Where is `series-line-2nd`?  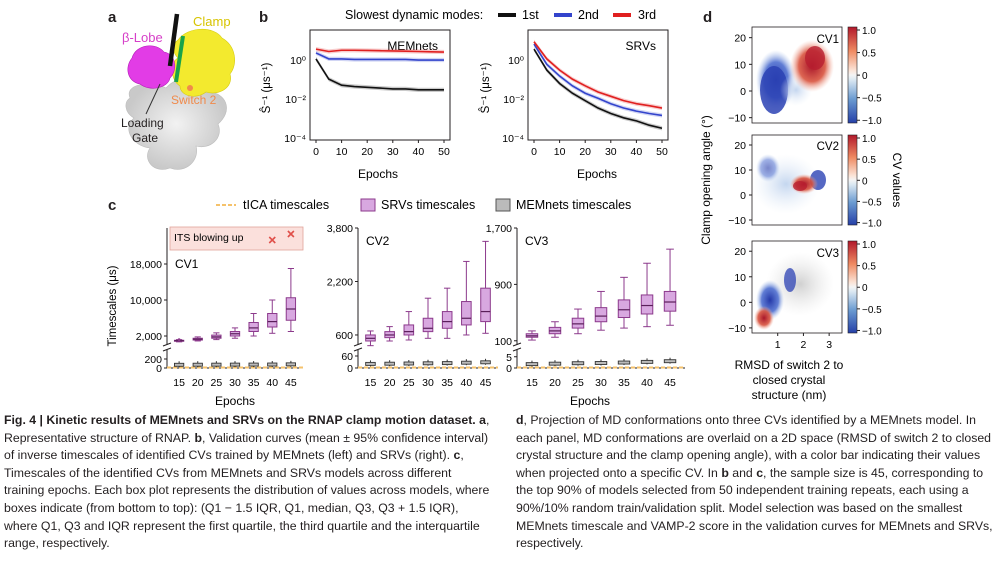 series-line-2nd is located at coordinates (598, 80).